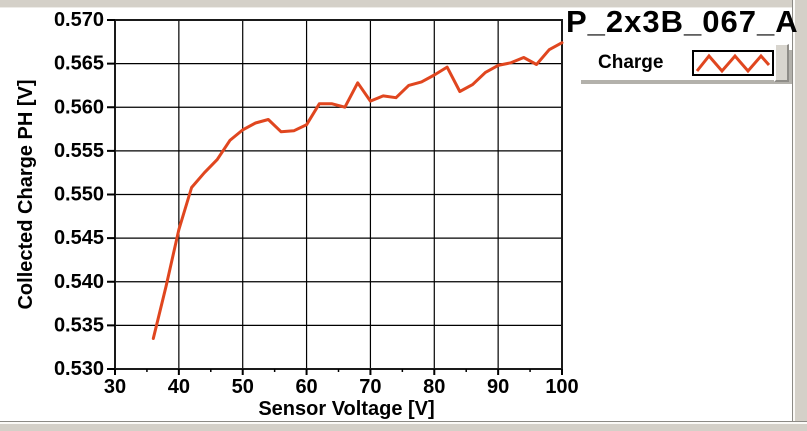  What do you see at coordinates (243, 387) in the screenshot?
I see `x-tick-label: 50` at bounding box center [243, 387].